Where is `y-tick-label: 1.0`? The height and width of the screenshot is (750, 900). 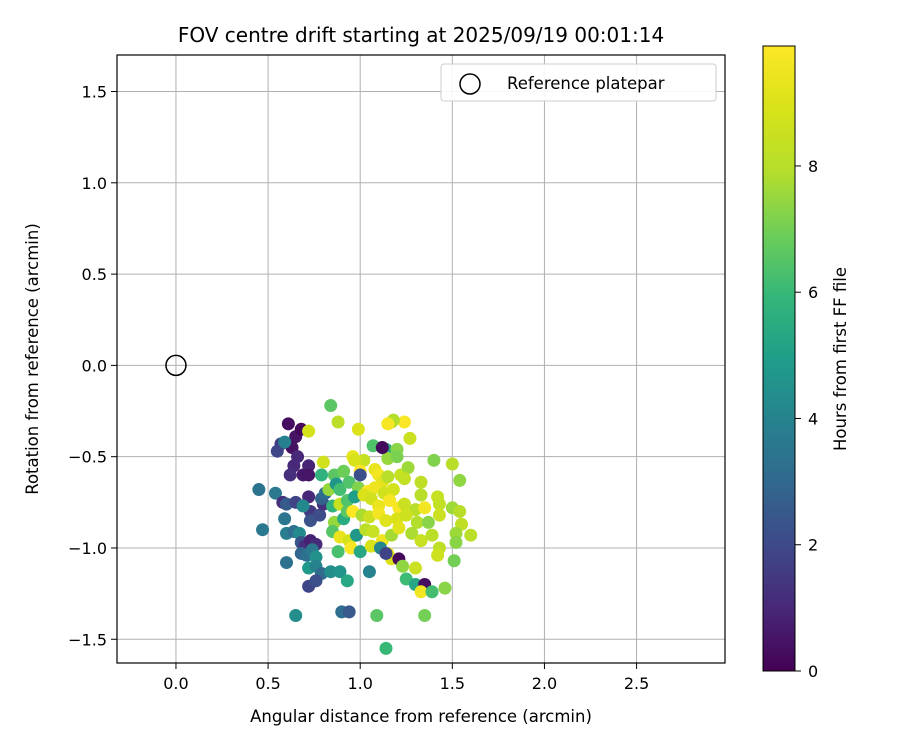 y-tick-label: 1.0 is located at coordinates (94, 183).